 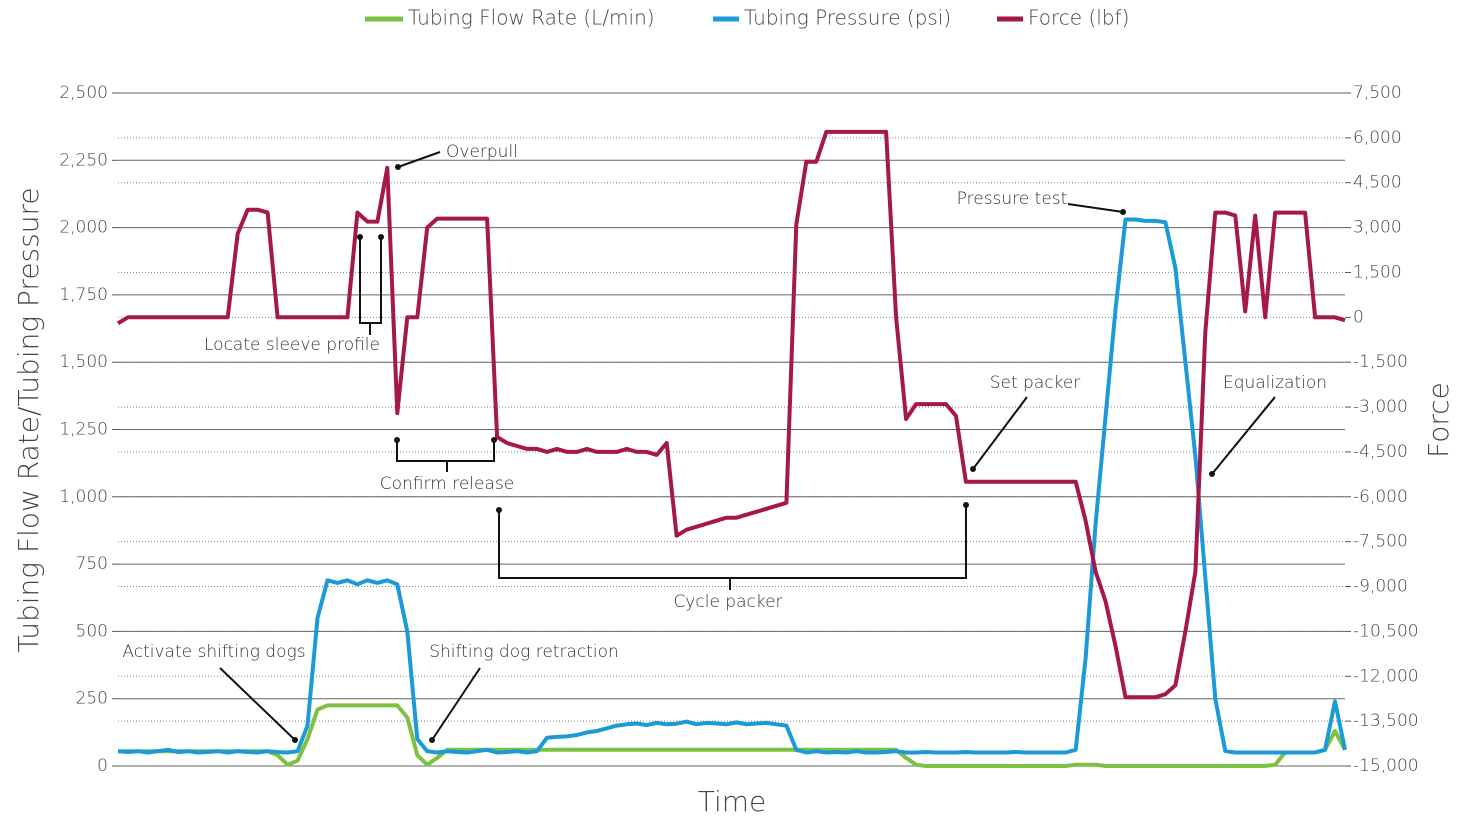 What do you see at coordinates (727, 602) in the screenshot?
I see `annotation: Cycle packer` at bounding box center [727, 602].